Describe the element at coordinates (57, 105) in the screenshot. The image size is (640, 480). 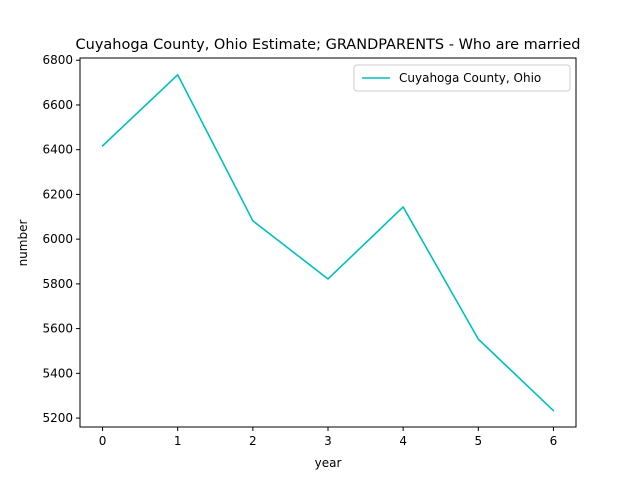
I see `y-tick-label-7: 6600` at that location.